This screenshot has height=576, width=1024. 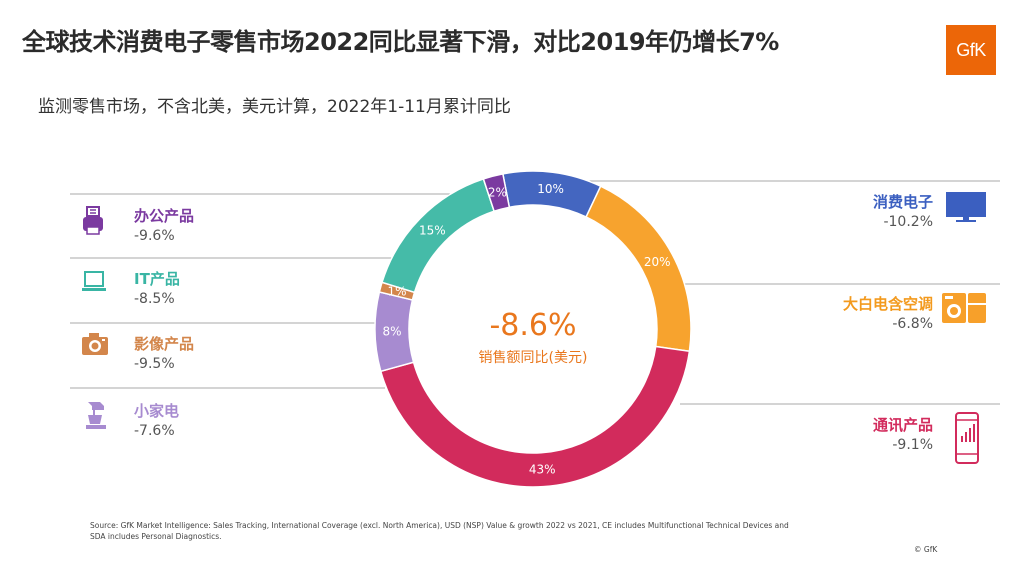 I want to click on category-ce: 消费电子 -10.2%, so click(x=903, y=210).